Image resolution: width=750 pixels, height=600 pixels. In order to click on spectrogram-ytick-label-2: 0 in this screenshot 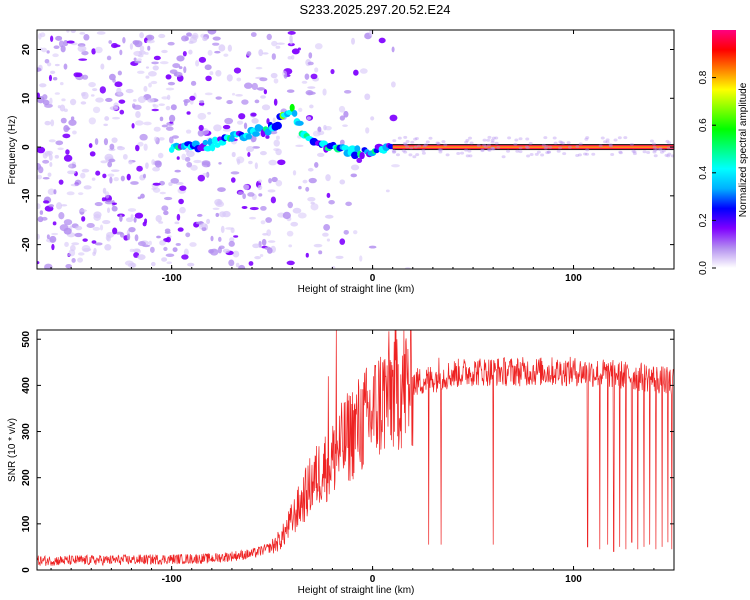, I will do `click(26, 147)`.